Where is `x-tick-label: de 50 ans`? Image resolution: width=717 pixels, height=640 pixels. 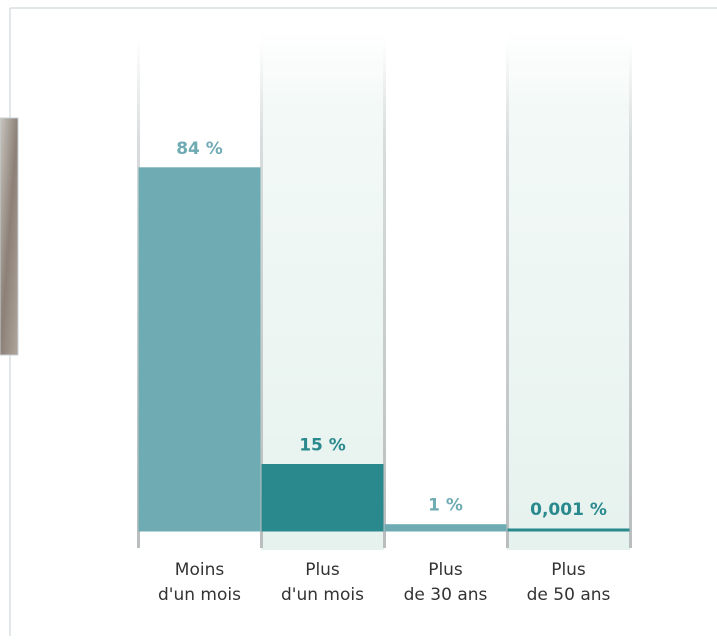
x-tick-label: de 50 ans is located at coordinates (569, 595).